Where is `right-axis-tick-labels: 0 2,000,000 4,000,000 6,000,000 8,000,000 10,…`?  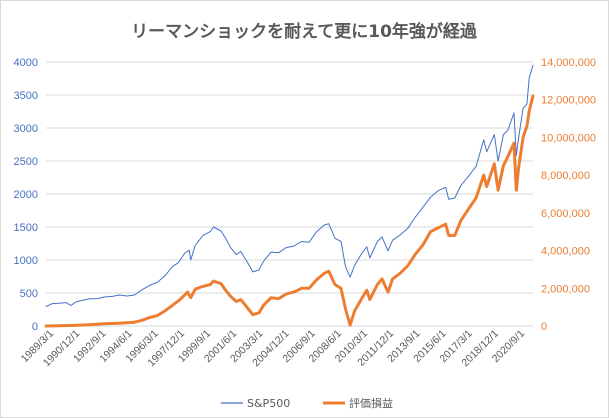
right-axis-tick-labels: 0 2,000,000 4,000,000 6,000,000 8,000,000 10,… is located at coordinates (568, 195).